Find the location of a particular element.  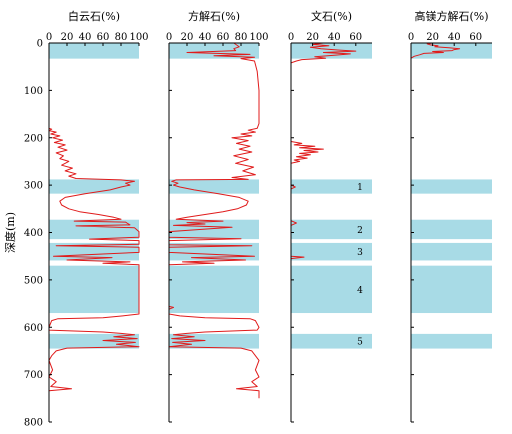

y-tick-label: 200 is located at coordinates (33, 138).